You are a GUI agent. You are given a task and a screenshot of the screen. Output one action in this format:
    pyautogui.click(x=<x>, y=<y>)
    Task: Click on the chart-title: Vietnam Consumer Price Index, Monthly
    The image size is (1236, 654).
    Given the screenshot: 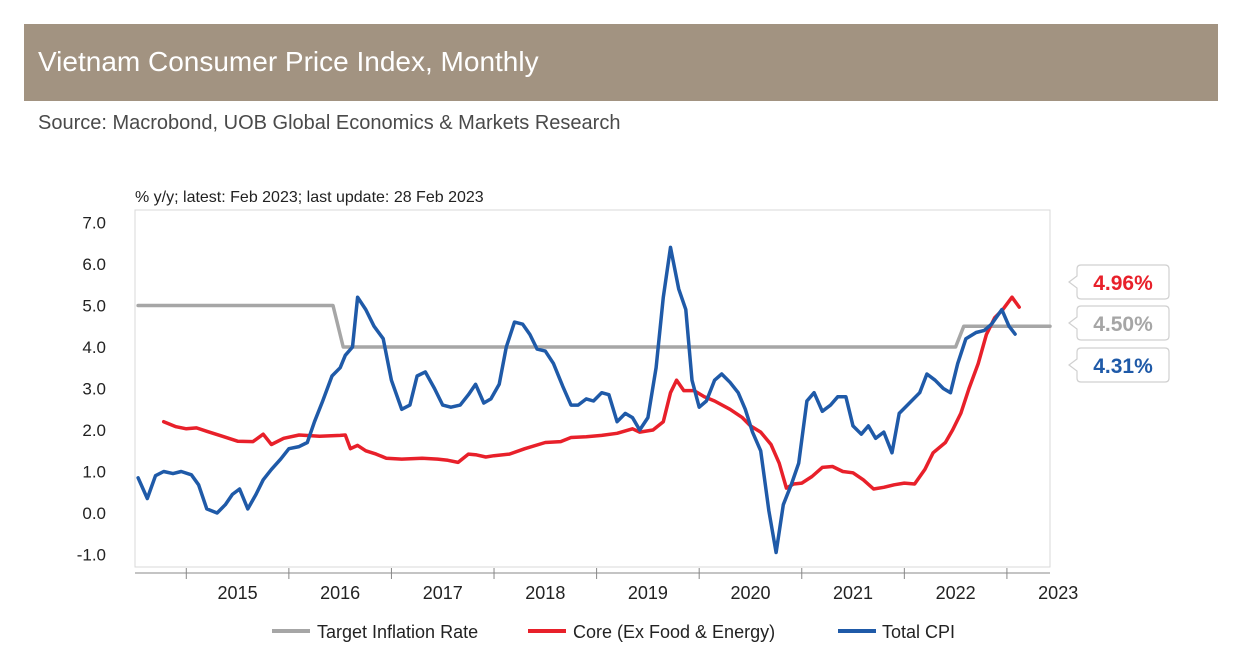 What is the action you would take?
    pyautogui.click(x=288, y=61)
    